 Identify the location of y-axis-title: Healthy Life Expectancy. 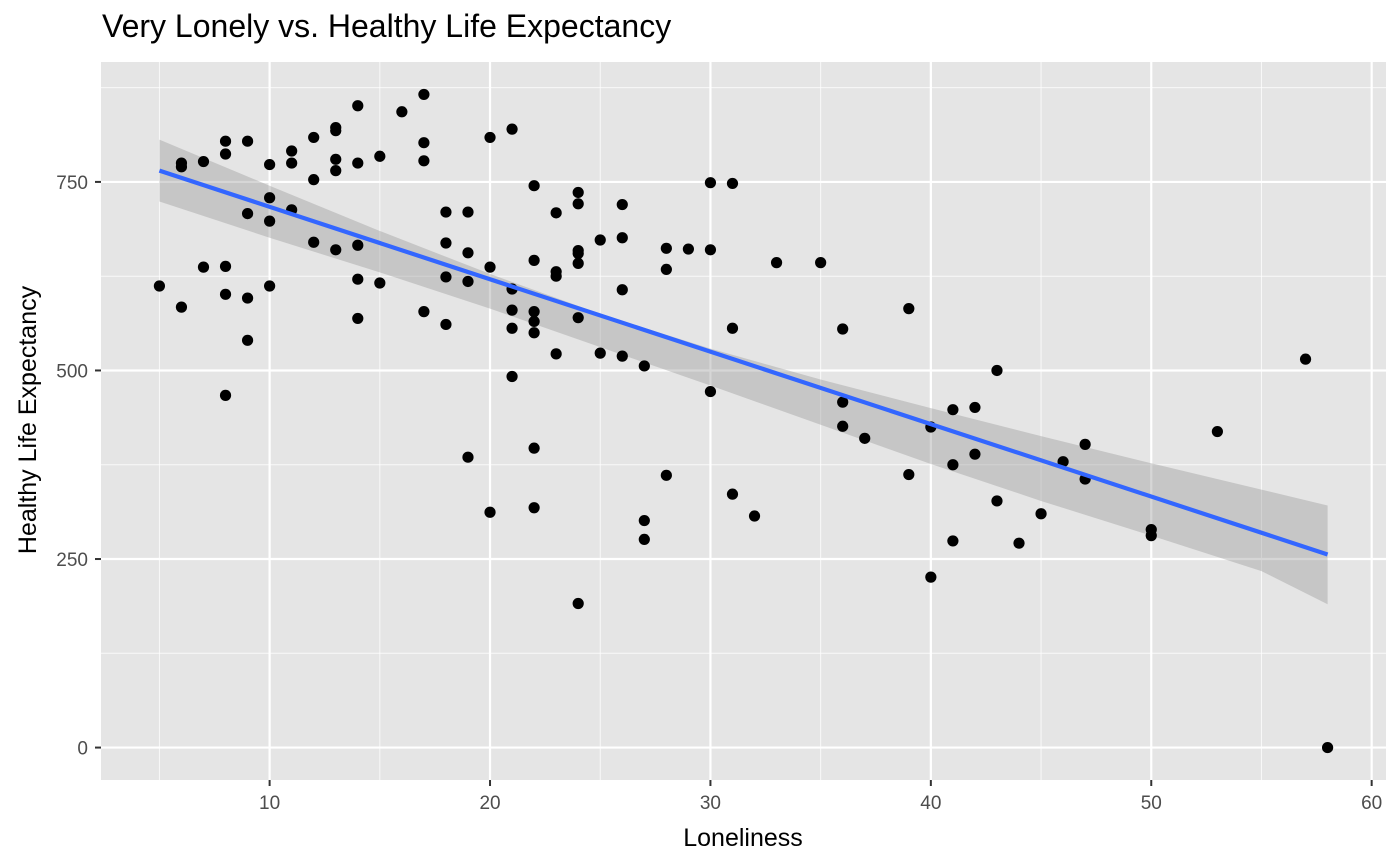
(28, 419).